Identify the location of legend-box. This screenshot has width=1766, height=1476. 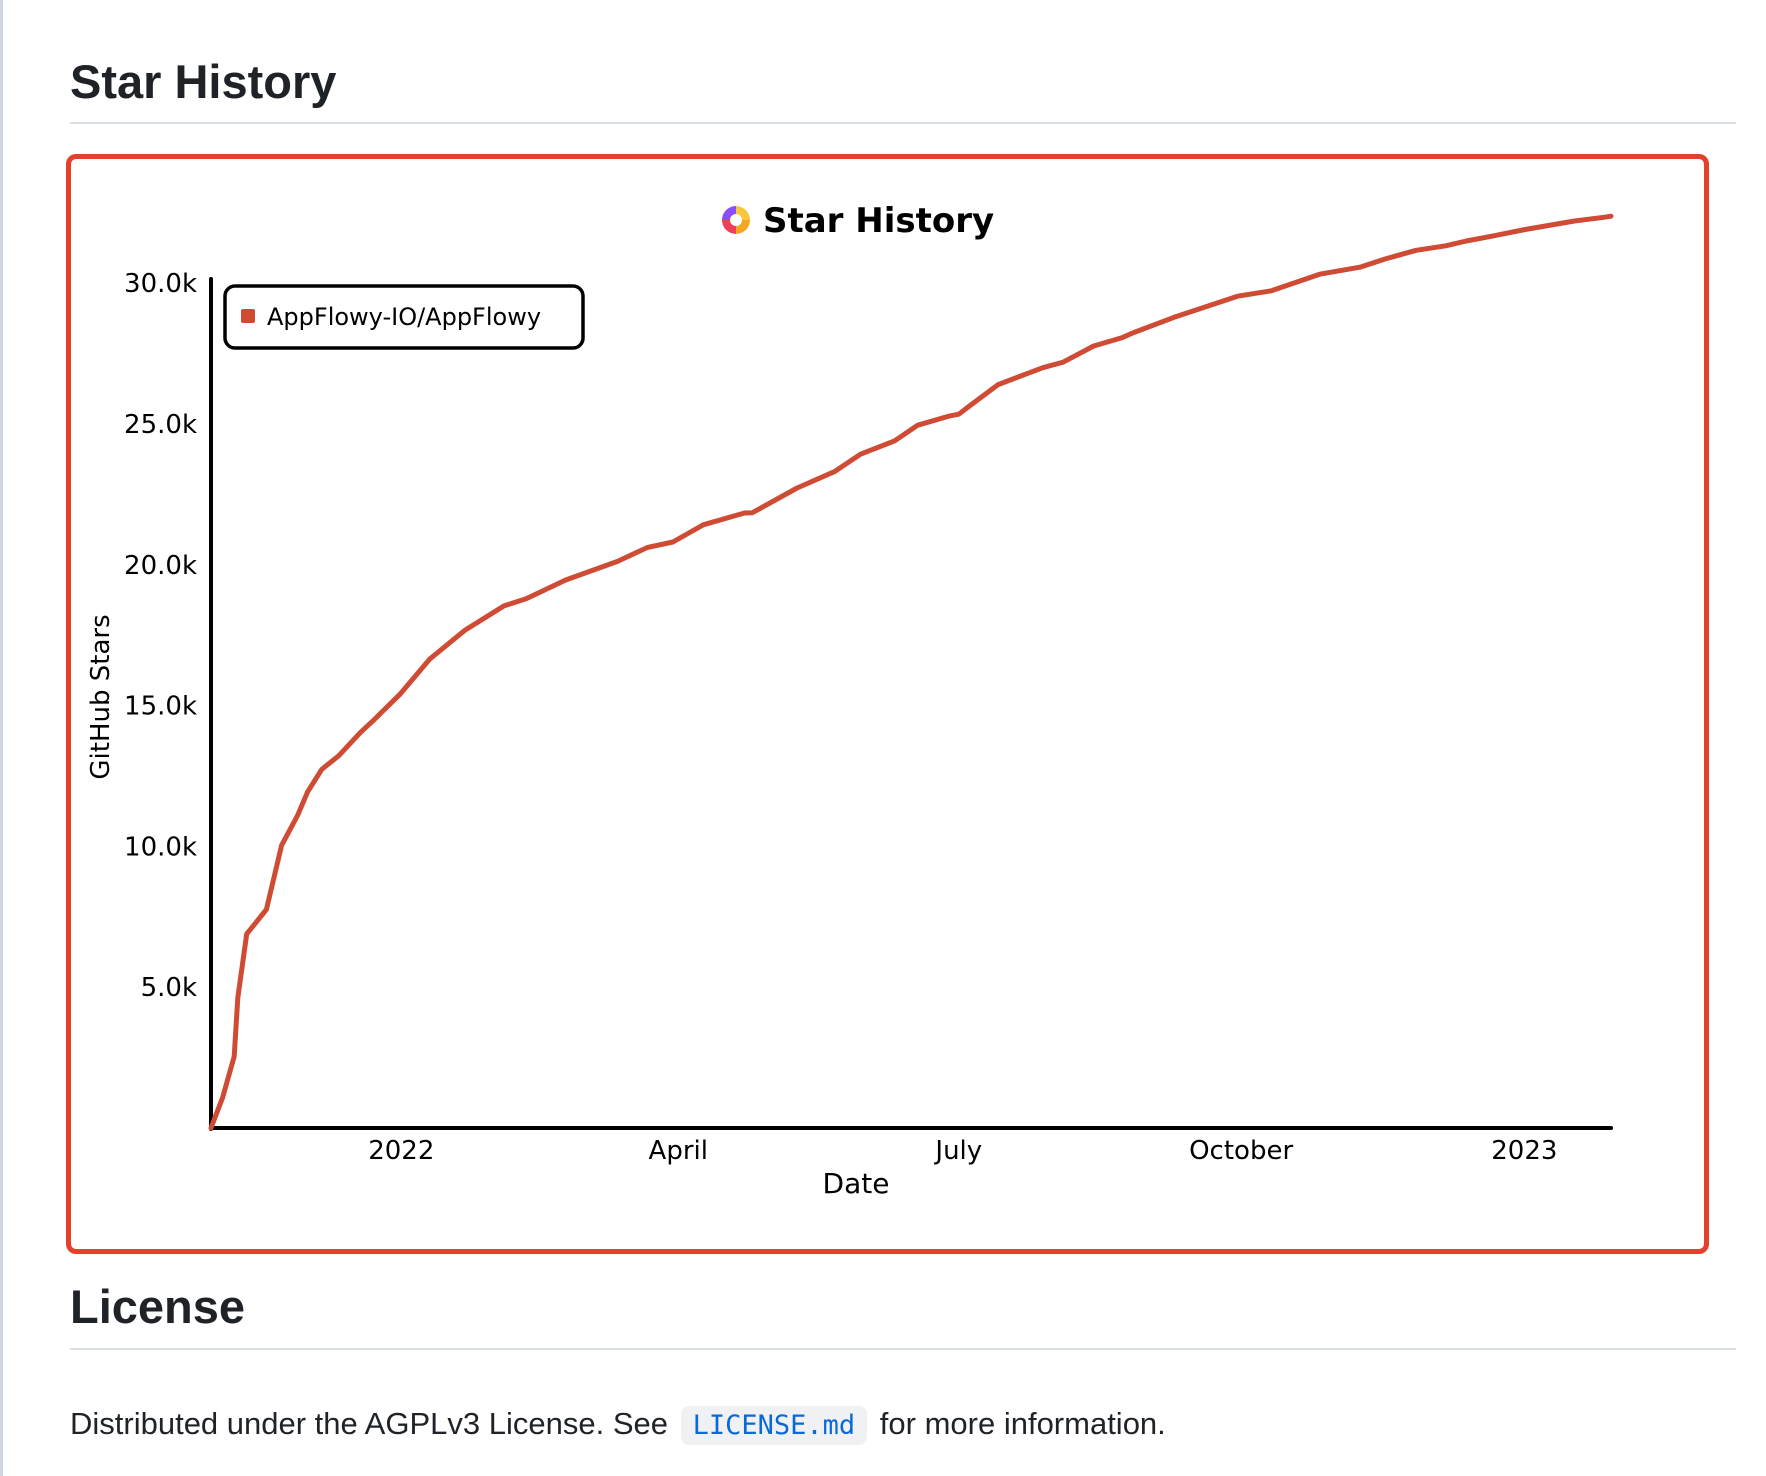
(404, 317).